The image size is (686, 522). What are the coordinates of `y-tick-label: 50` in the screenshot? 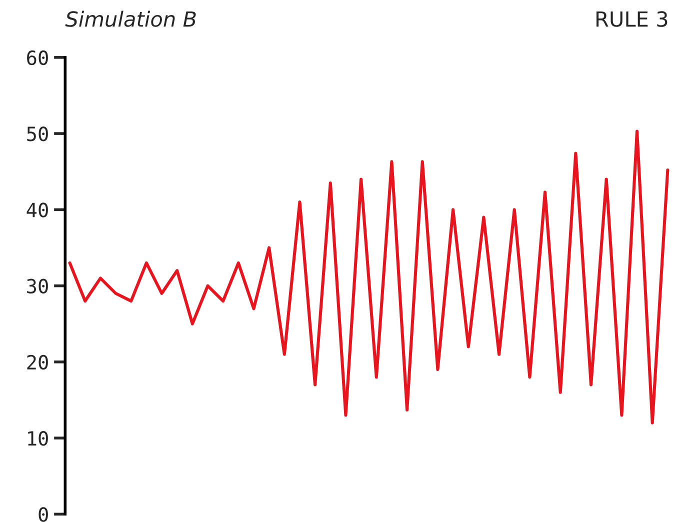 It's located at (37, 134).